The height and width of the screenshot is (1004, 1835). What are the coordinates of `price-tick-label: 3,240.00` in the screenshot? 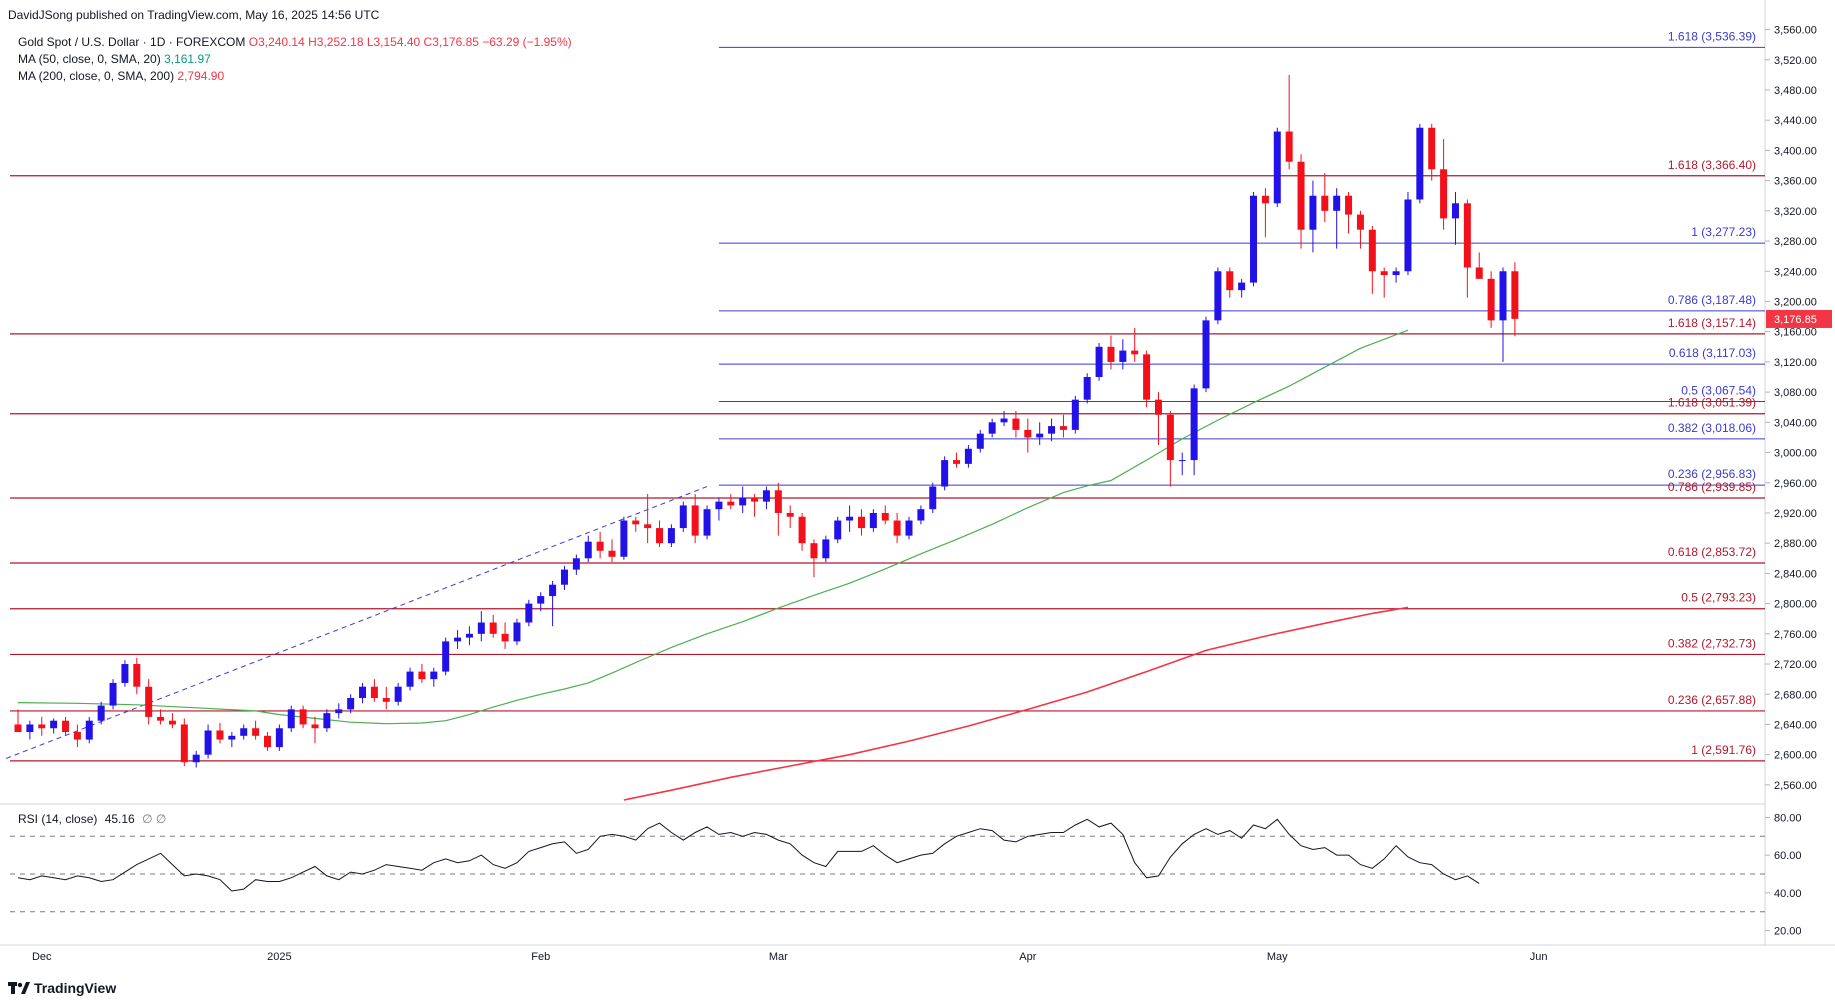 It's located at (1795, 272).